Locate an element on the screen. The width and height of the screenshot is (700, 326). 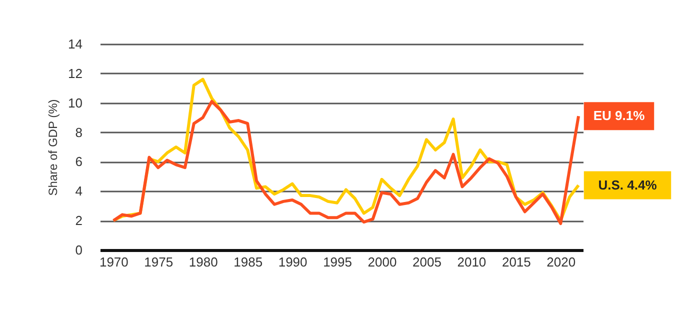
y-tick-label: 4 is located at coordinates (78, 191).